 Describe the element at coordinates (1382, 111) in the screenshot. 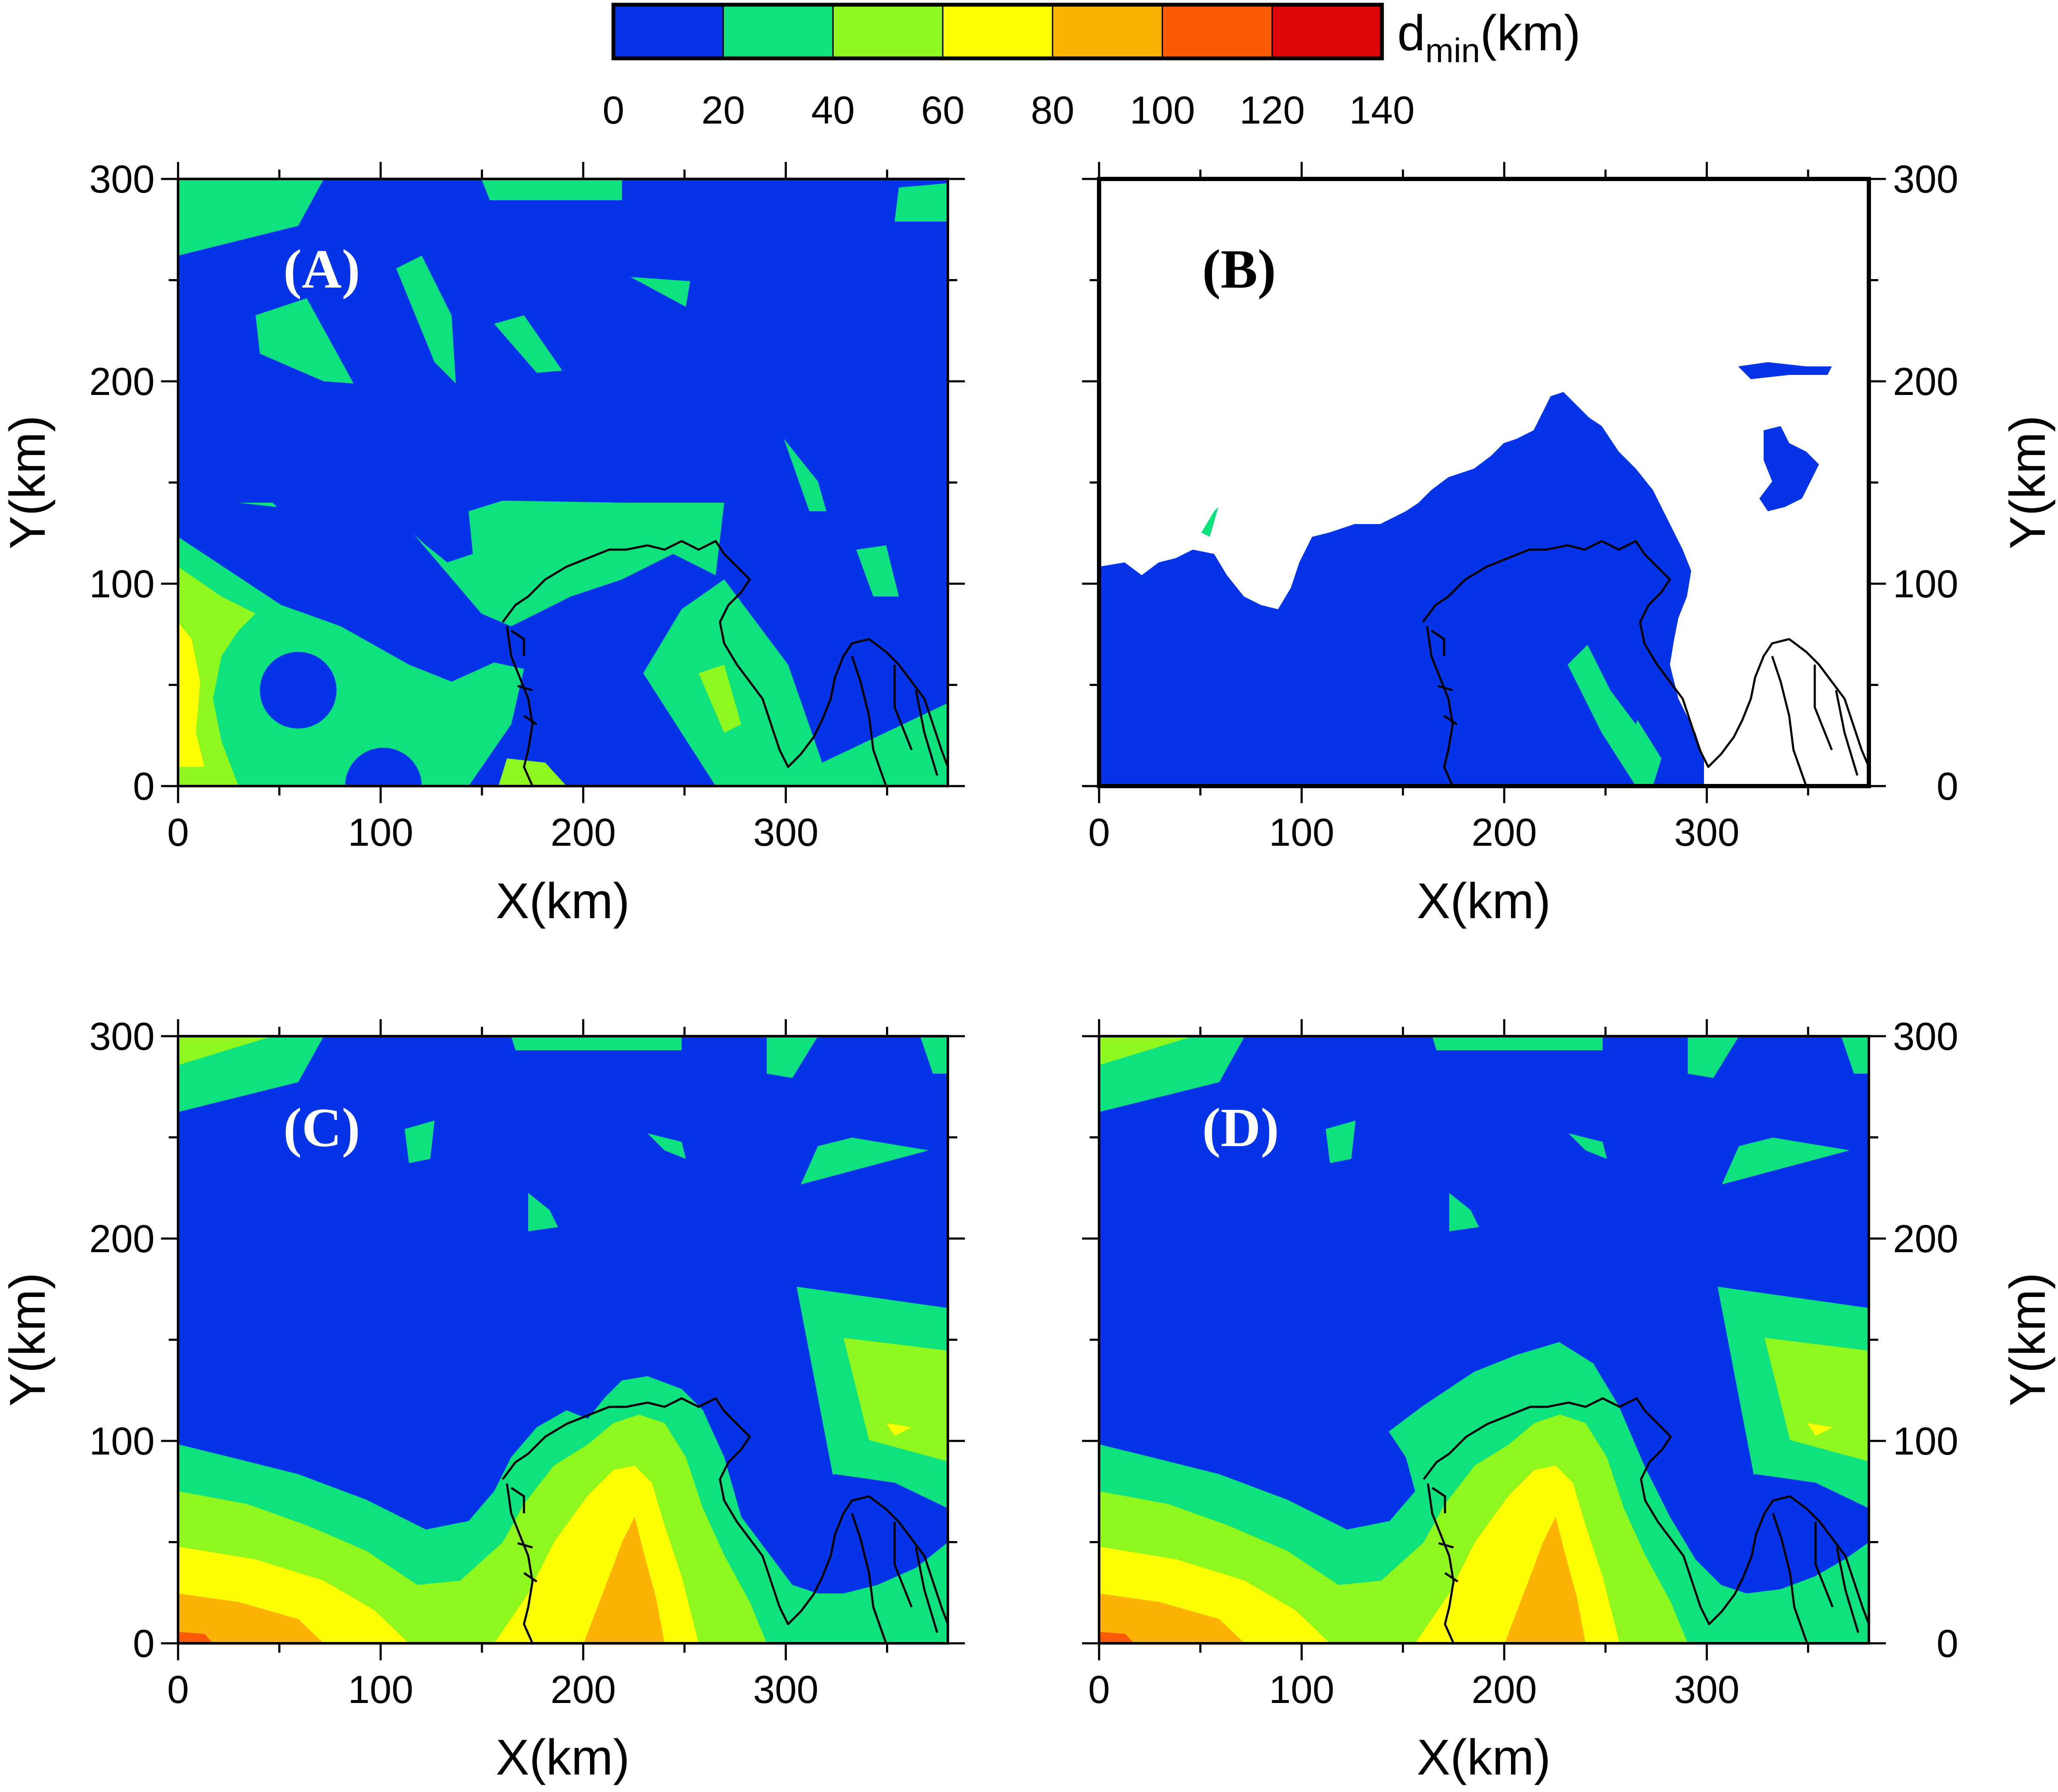

I see `colorbar-tick-label: 140` at that location.